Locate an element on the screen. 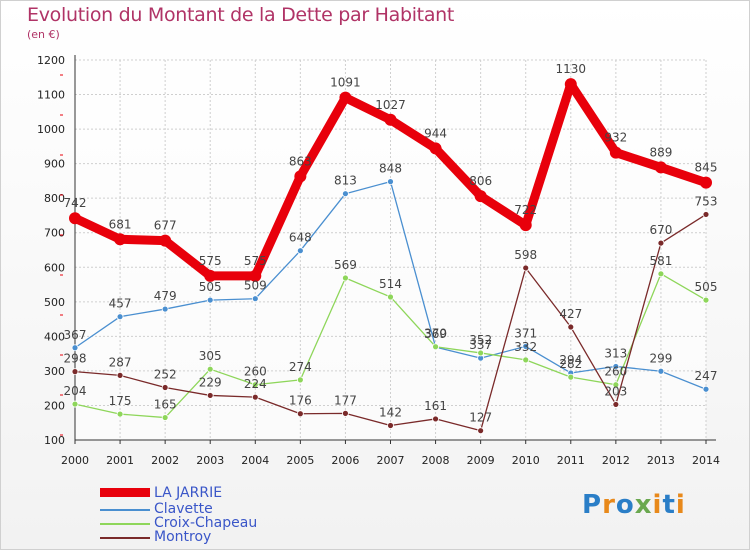 The height and width of the screenshot is (550, 750). data-label: 224 is located at coordinates (255, 384).